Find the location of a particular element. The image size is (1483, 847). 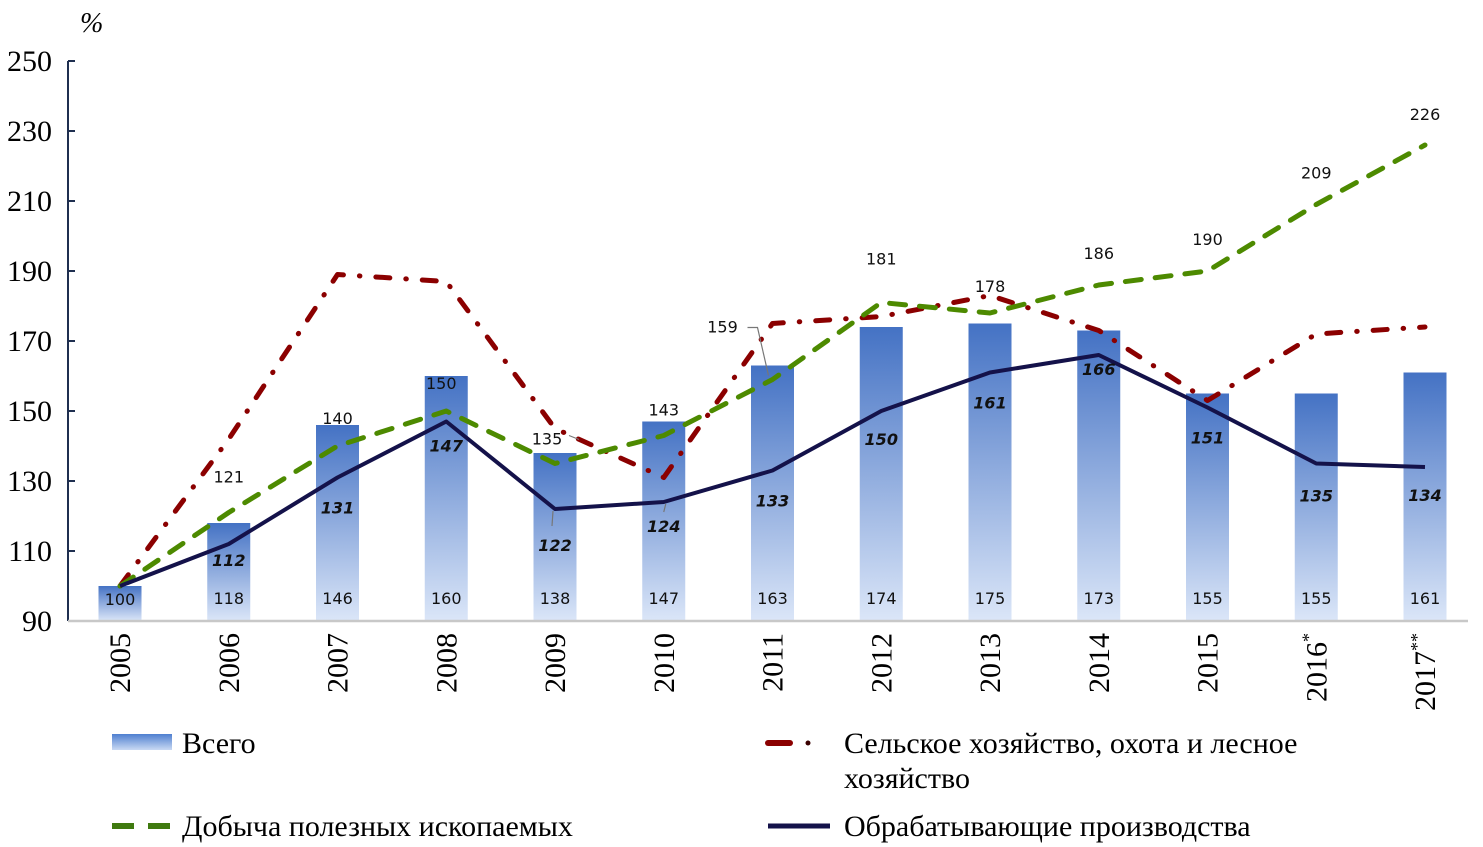

y-tick-label: 110 is located at coordinates (30, 551).